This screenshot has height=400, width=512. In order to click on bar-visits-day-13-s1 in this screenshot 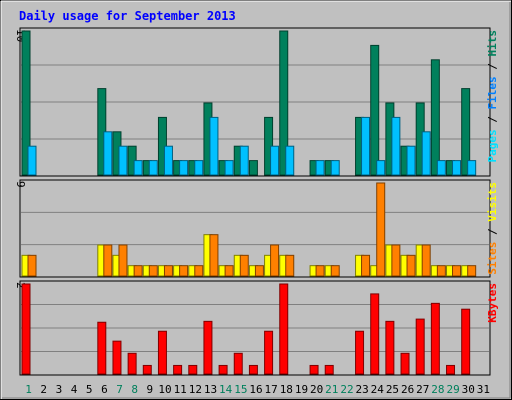, I will do `click(214, 255)`.